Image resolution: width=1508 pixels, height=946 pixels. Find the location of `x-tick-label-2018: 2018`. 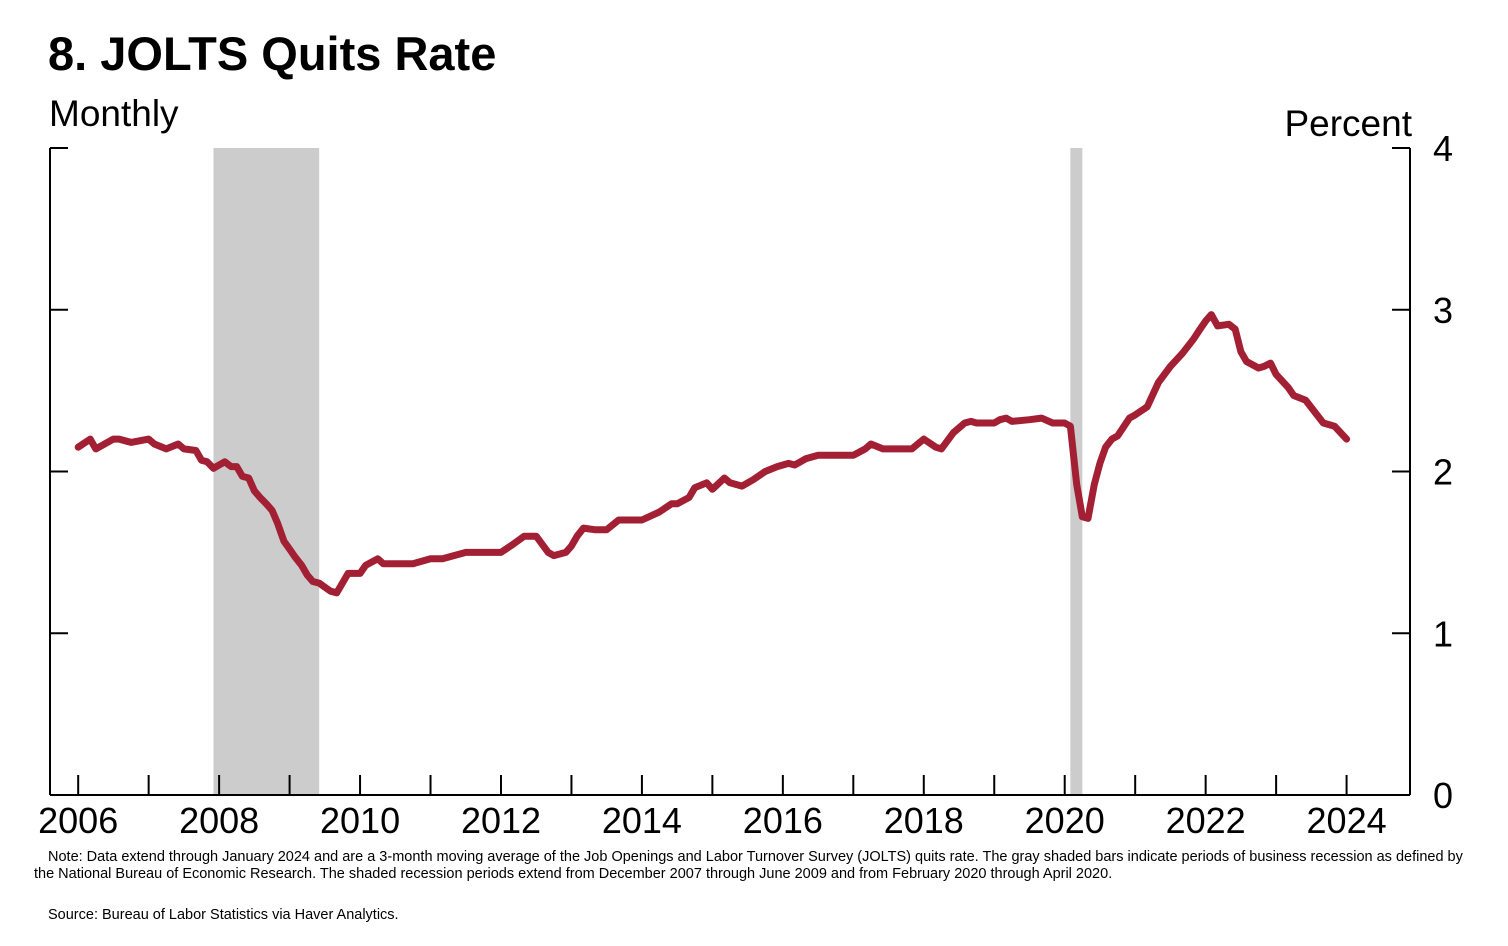

x-tick-label-2018: 2018 is located at coordinates (924, 820).